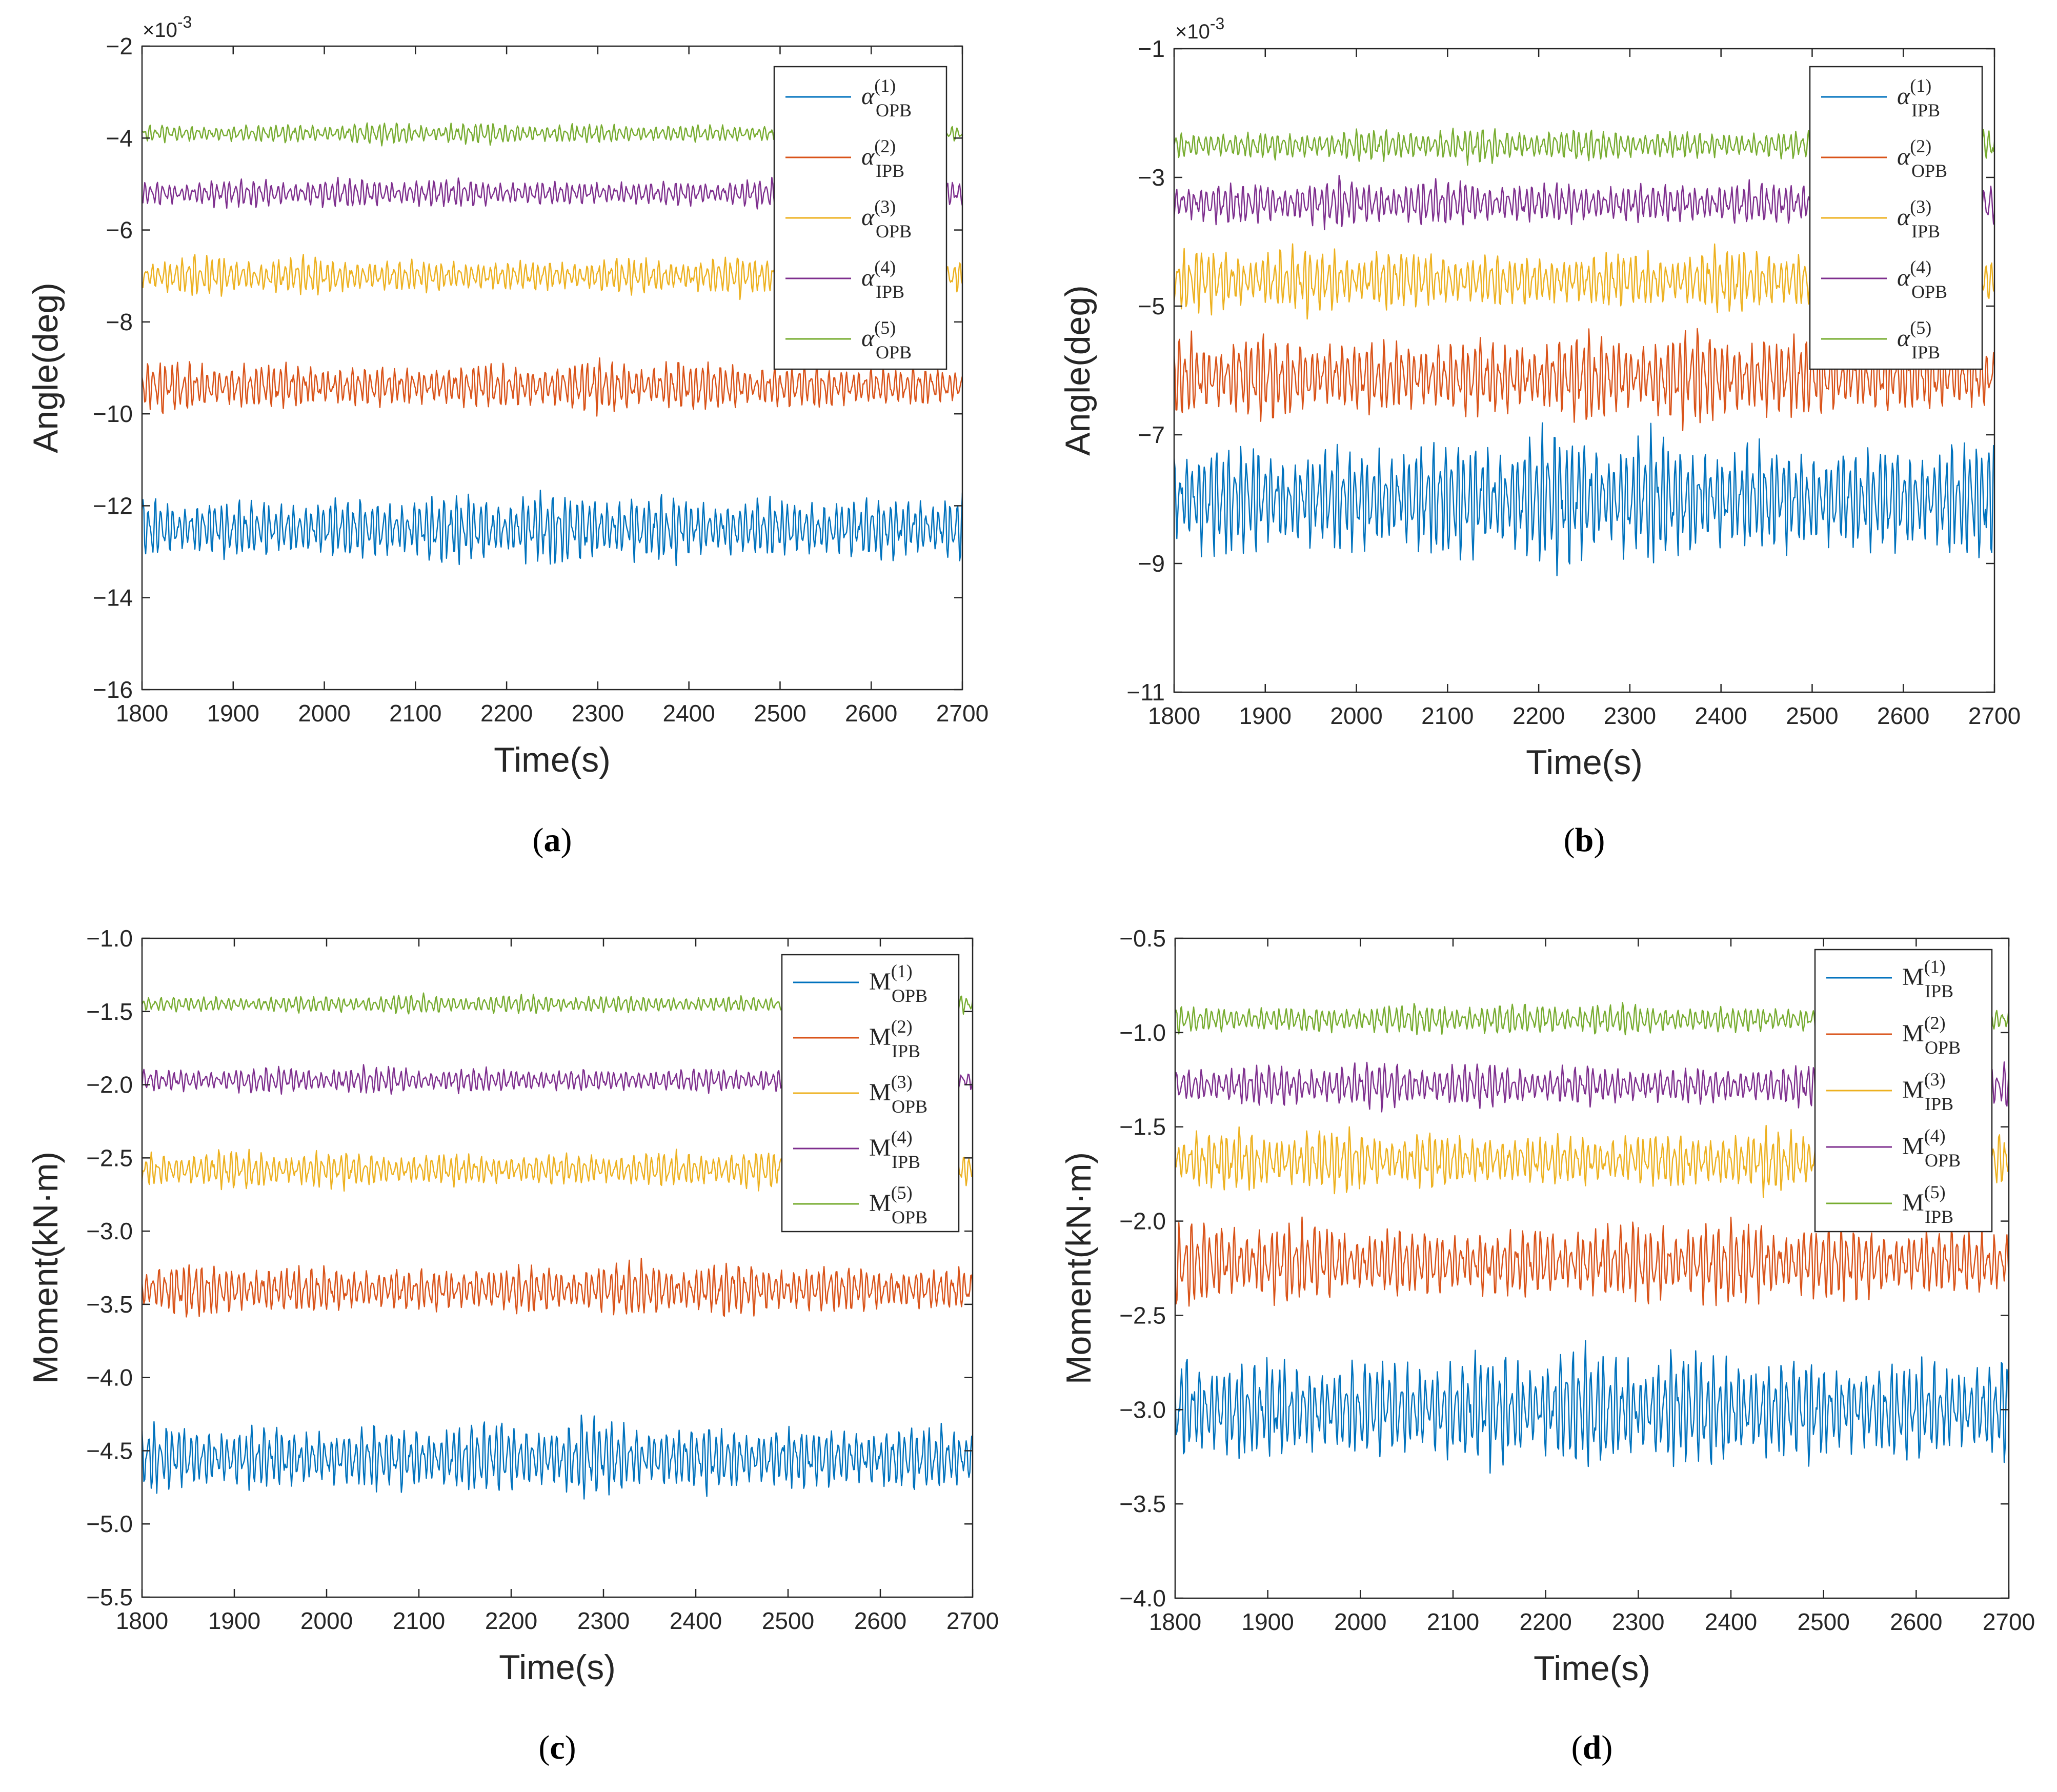  I want to click on legend-label-4: α(4) IPB, so click(882, 279).